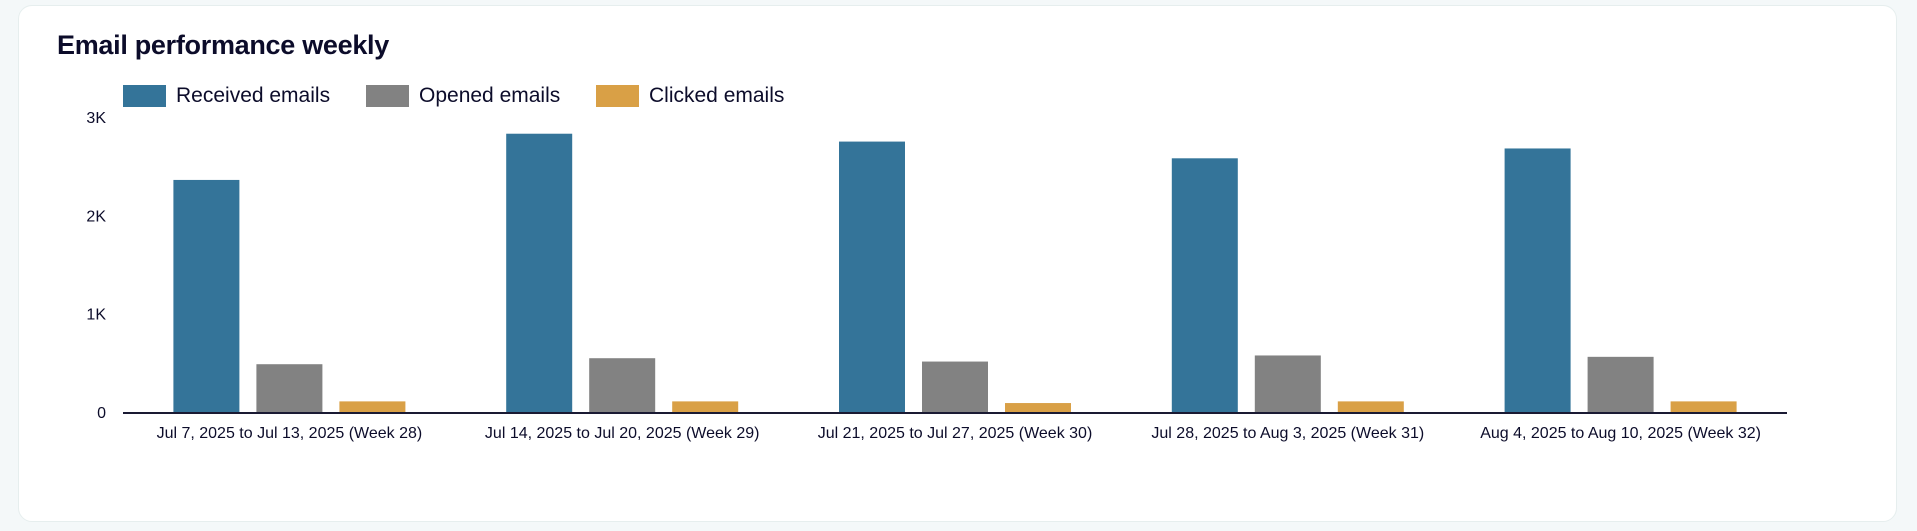 This screenshot has width=1917, height=531. What do you see at coordinates (96, 118) in the screenshot?
I see `y-tick-label: 3K` at bounding box center [96, 118].